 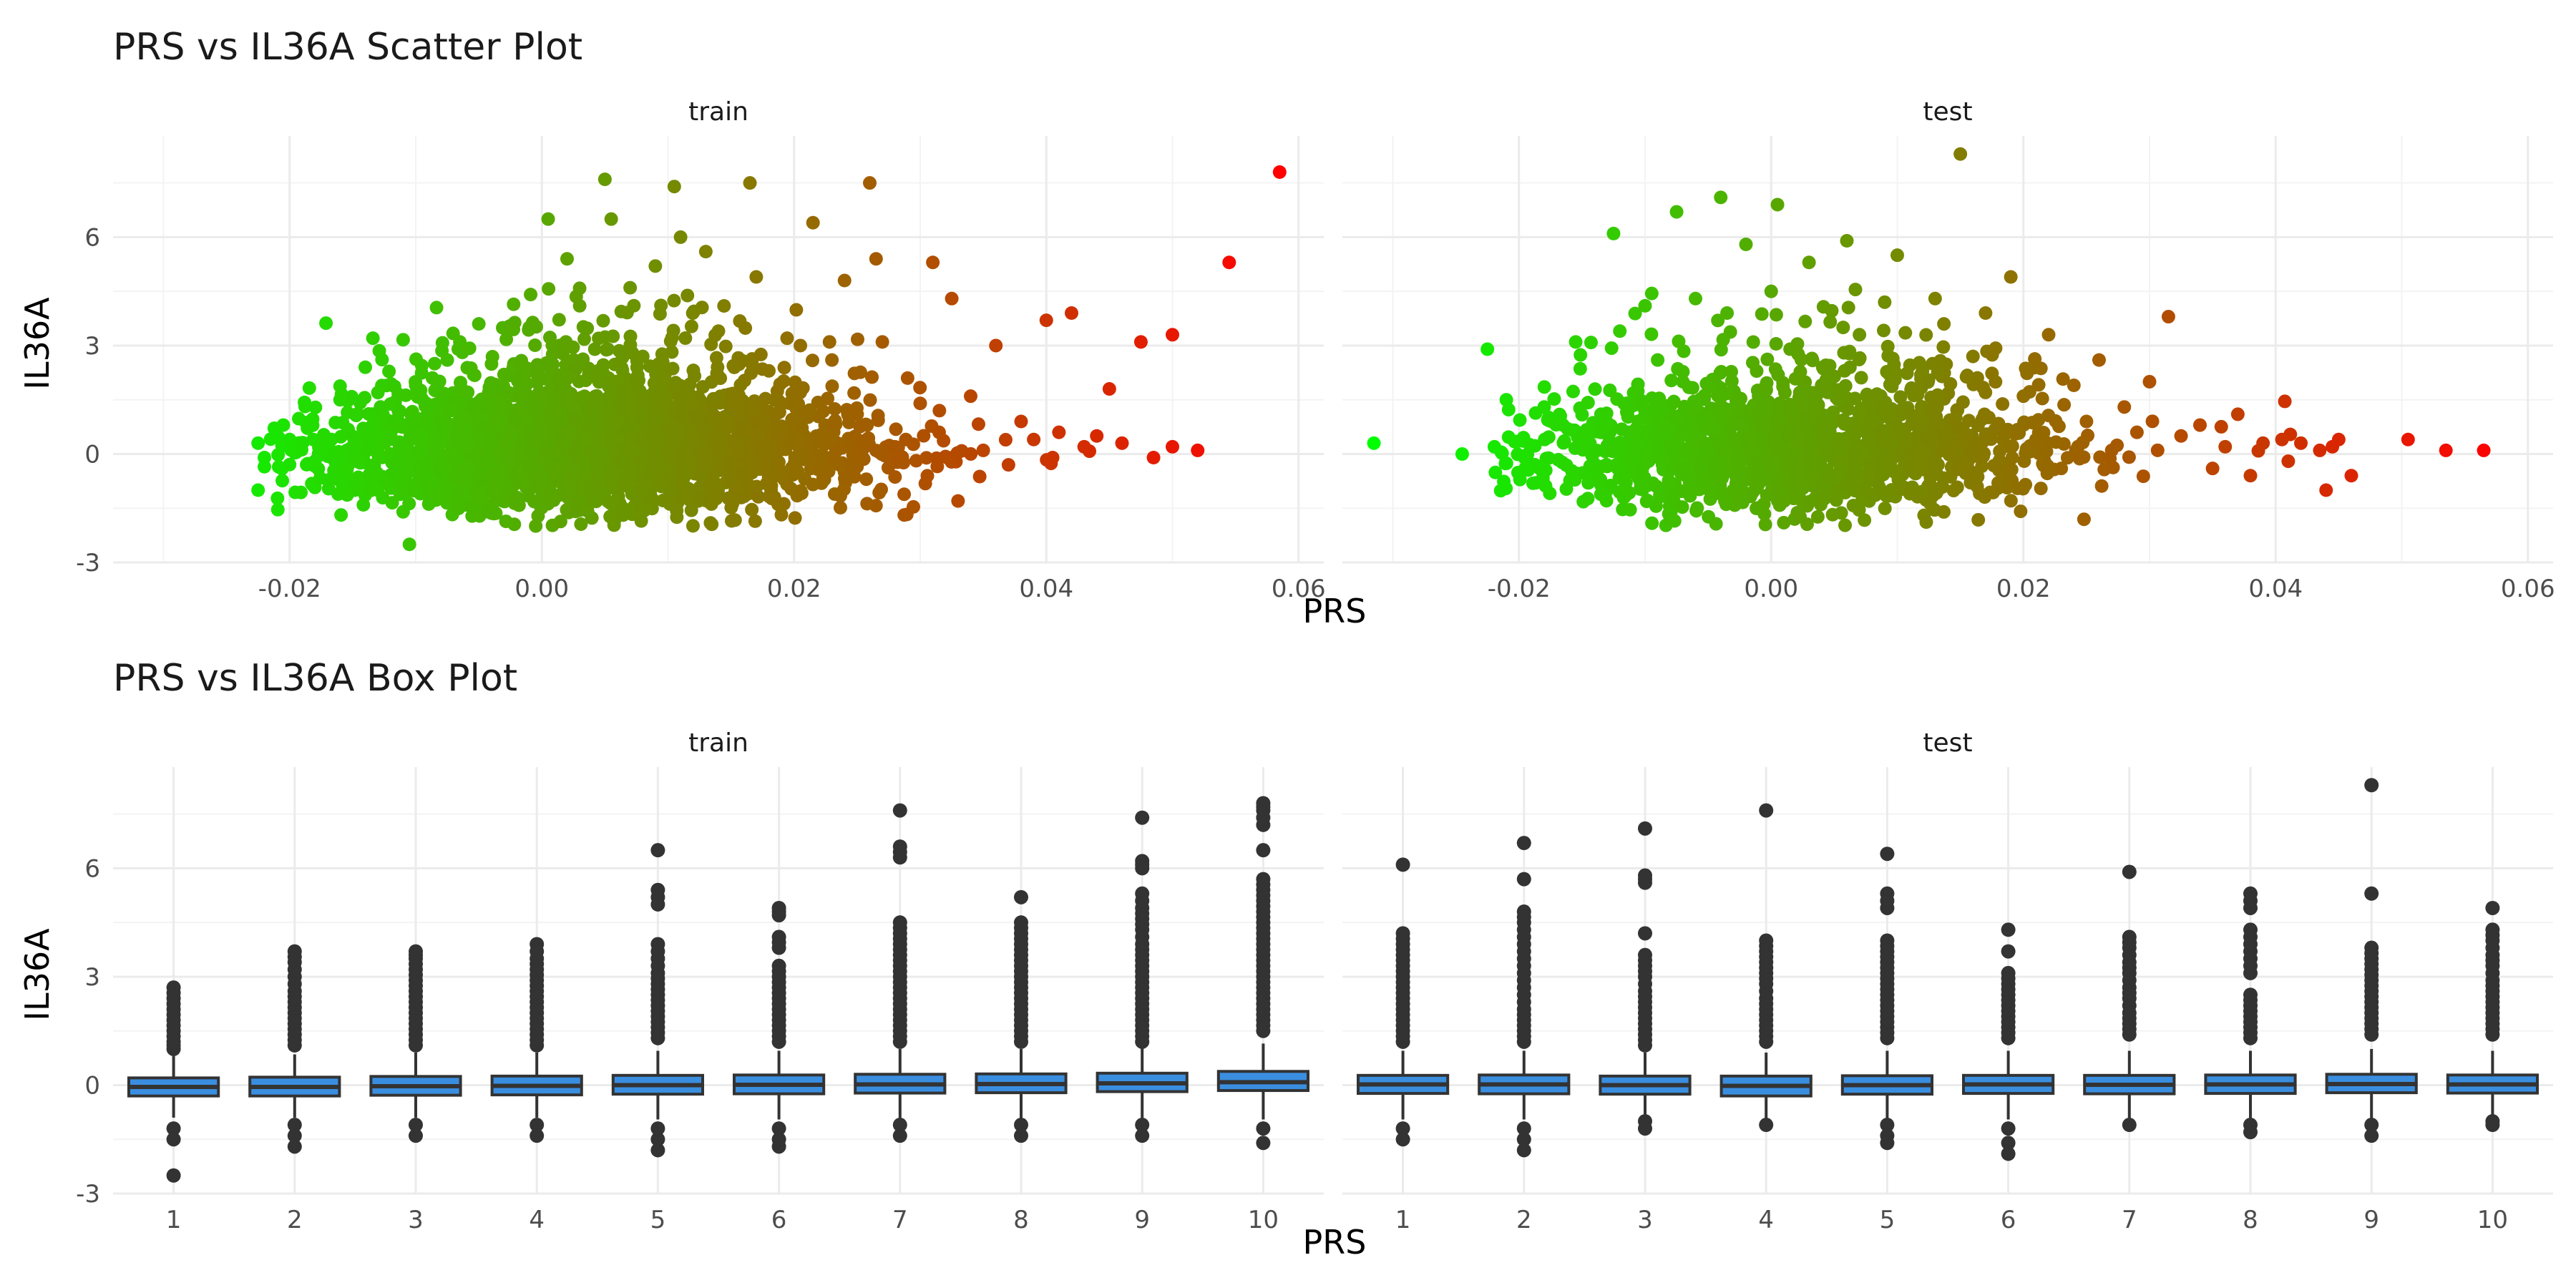 I want to click on x-tick-label: 9, so click(x=1142, y=1220).